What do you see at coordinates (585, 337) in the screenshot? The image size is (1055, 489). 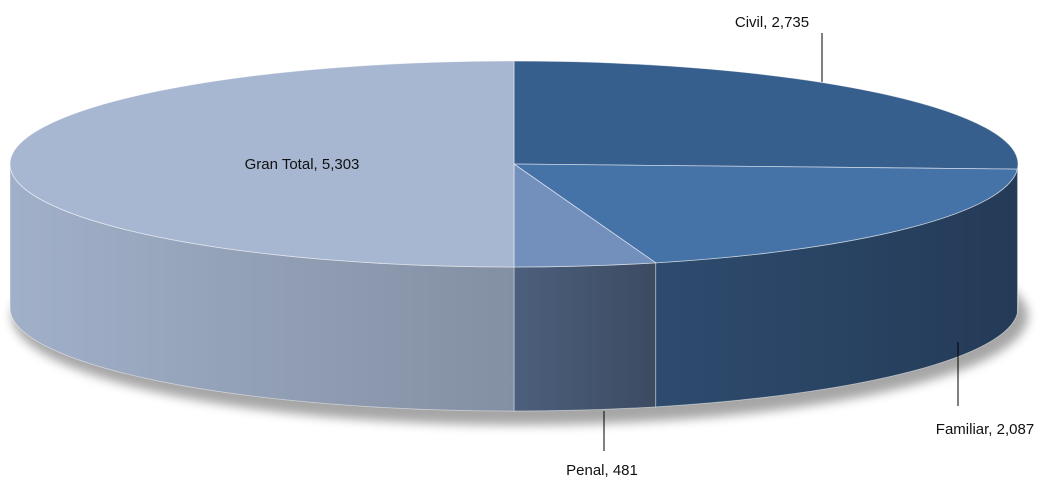 I see `pie-side-penal` at bounding box center [585, 337].